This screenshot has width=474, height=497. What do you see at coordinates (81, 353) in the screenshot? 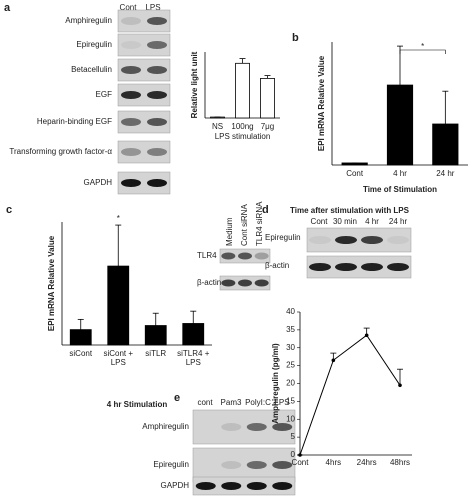
I see `x-tick-label: siCont` at bounding box center [81, 353].